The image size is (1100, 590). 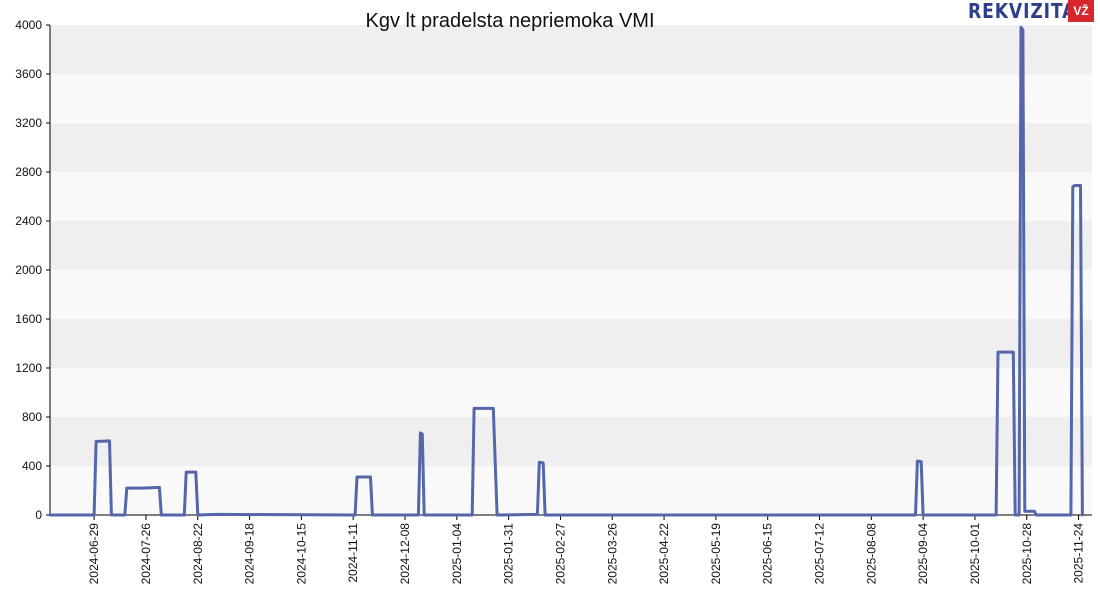 I want to click on y-tick-label: 1600, so click(x=28, y=319).